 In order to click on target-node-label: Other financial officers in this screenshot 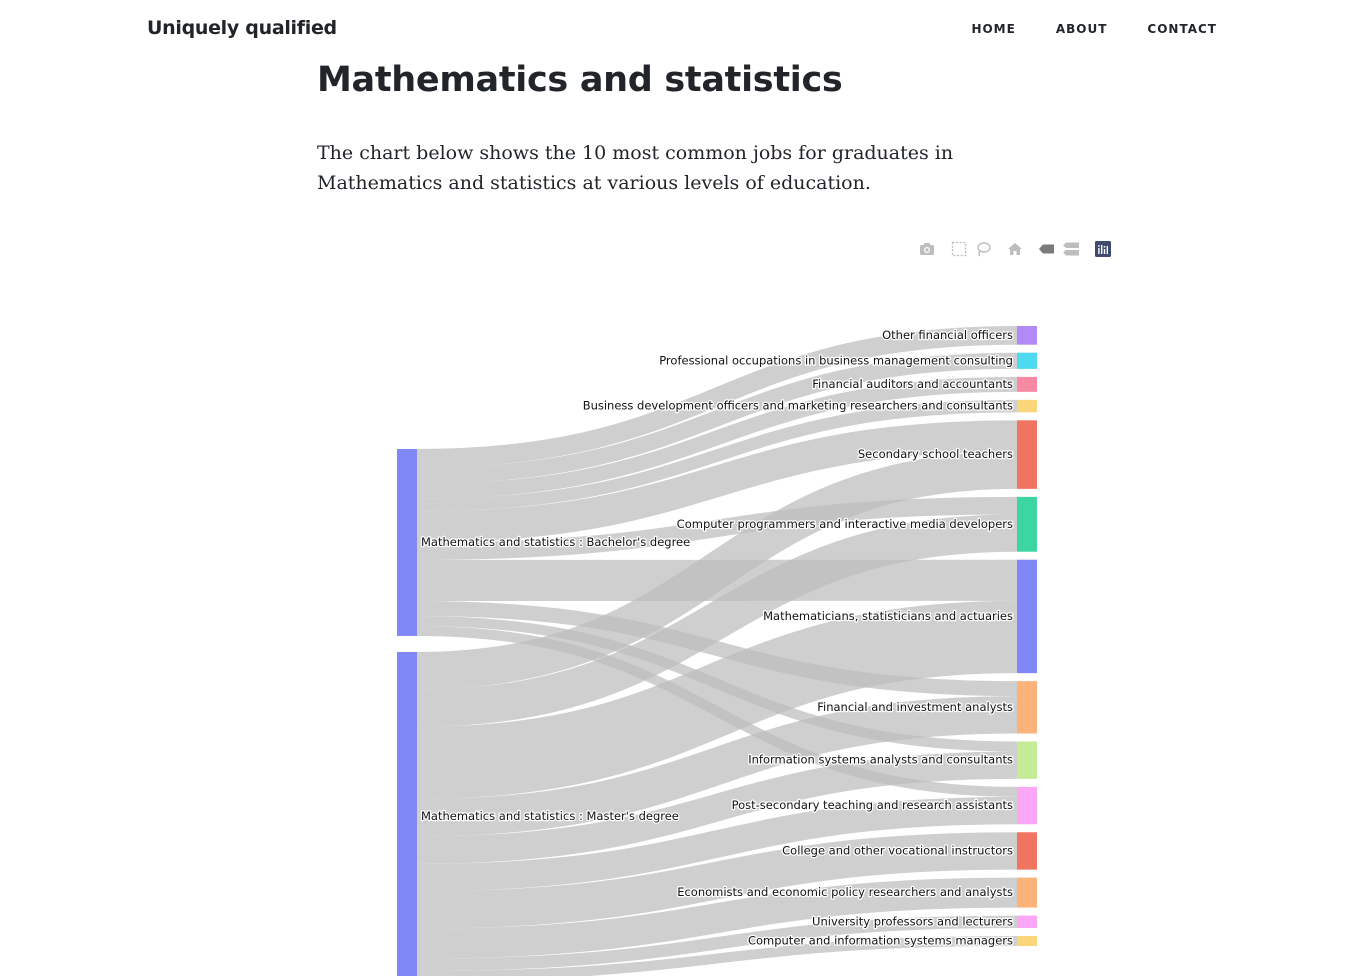, I will do `click(947, 335)`.